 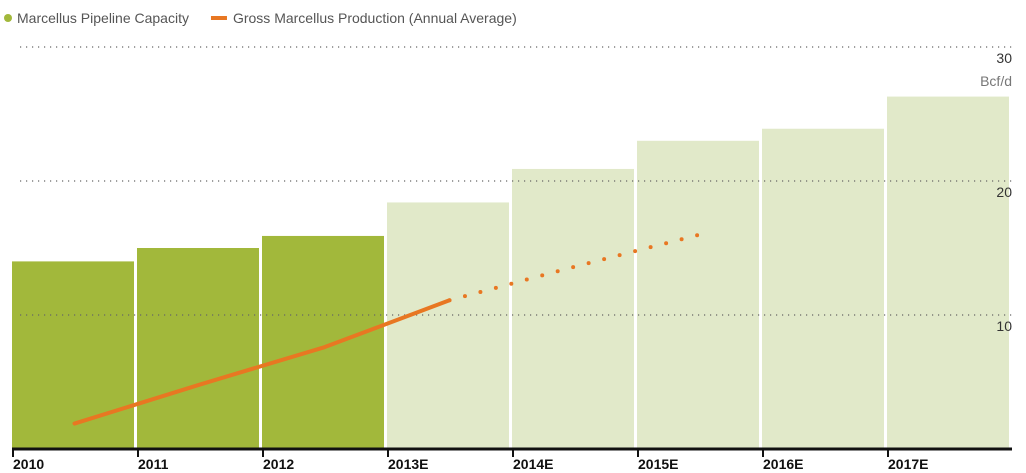 I want to click on y-tick-label: 20, so click(x=1004, y=192).